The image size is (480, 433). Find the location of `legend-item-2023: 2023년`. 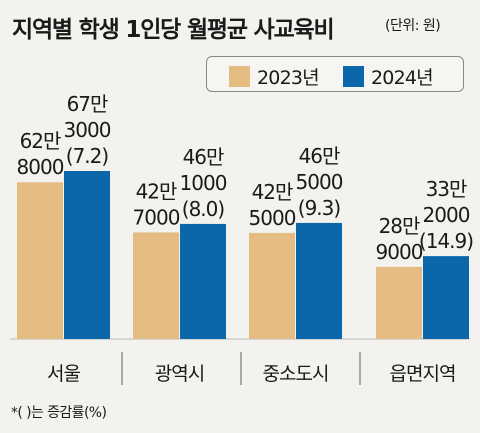

legend-item-2023: 2023년 is located at coordinates (274, 76).